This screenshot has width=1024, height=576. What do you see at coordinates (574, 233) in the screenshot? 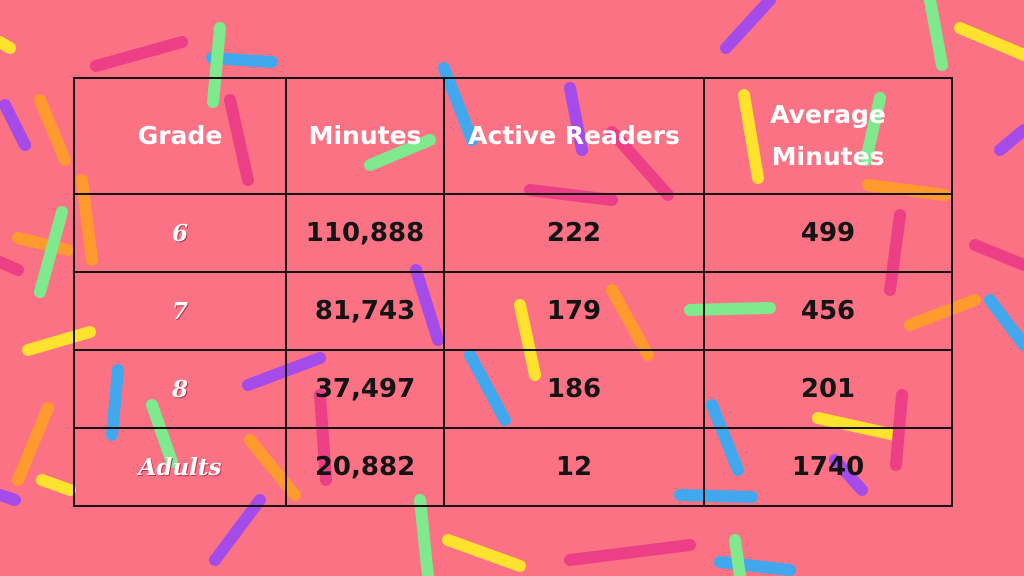
I see `active-readers-cell: 222` at bounding box center [574, 233].